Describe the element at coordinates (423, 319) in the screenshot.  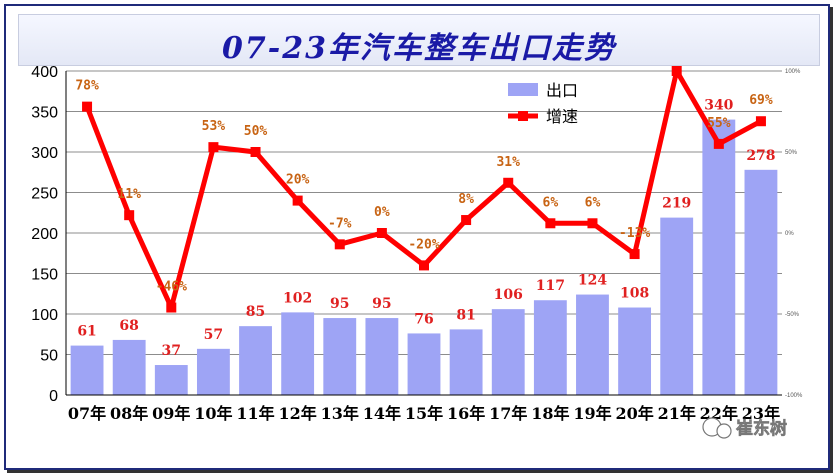
I see `bar-value-label: 76` at that location.